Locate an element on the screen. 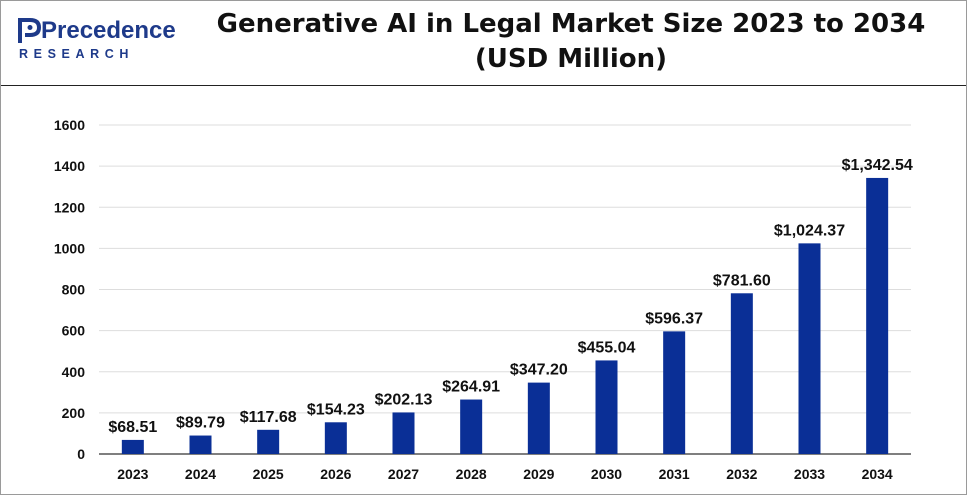 The width and height of the screenshot is (967, 495). y-tick-label: 800 is located at coordinates (74, 290).